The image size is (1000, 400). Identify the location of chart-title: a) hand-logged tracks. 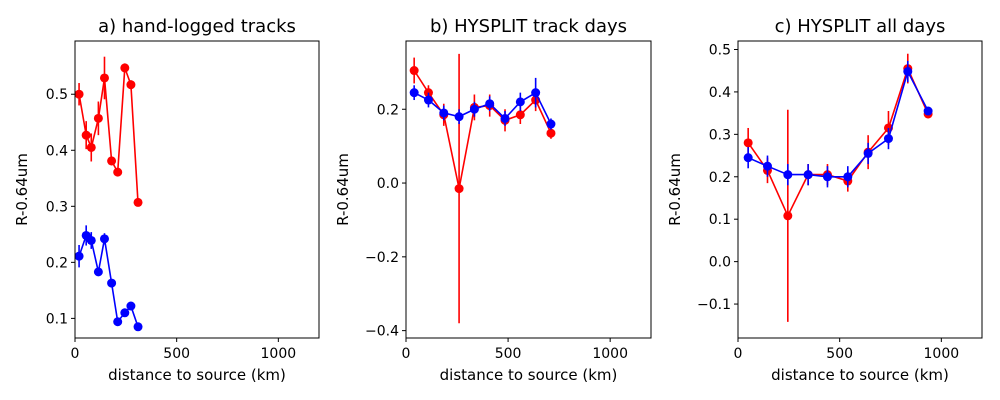
(197, 26).